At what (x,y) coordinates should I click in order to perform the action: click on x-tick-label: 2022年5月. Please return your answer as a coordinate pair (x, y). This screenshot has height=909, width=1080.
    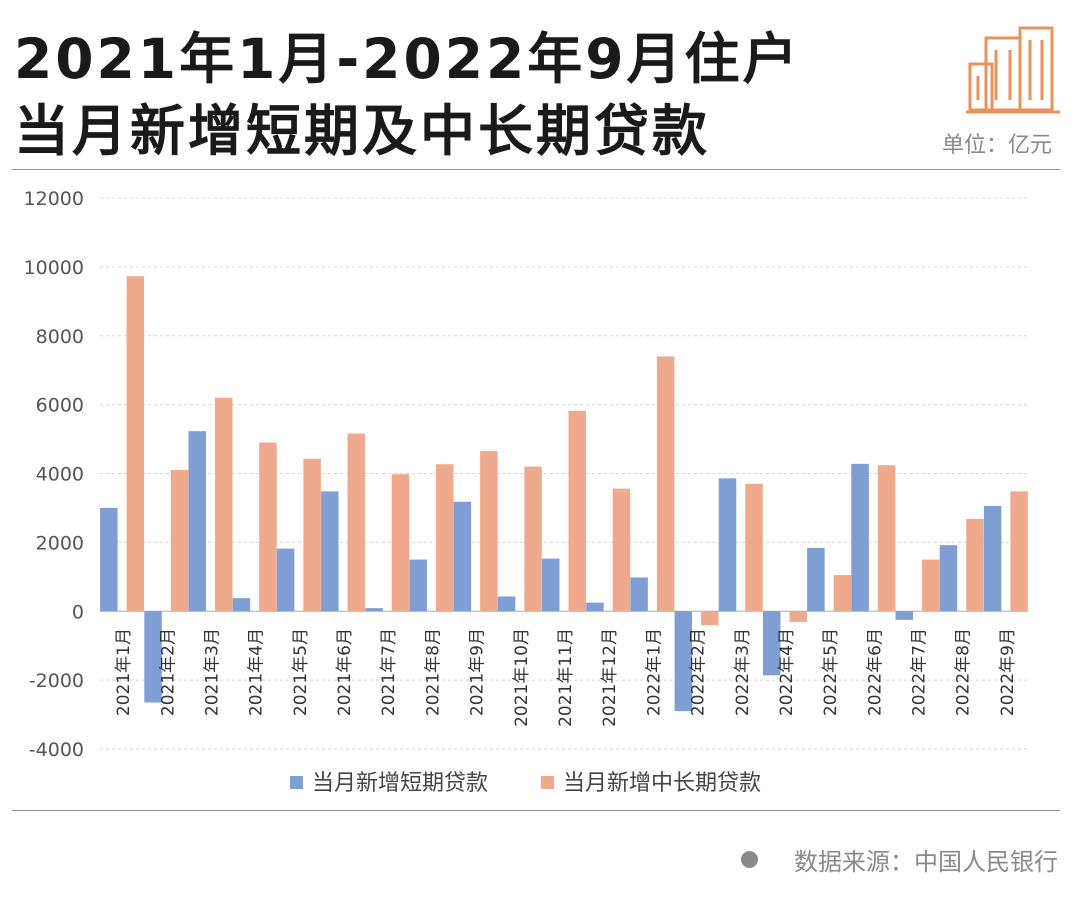
    Looking at the image, I should click on (831, 672).